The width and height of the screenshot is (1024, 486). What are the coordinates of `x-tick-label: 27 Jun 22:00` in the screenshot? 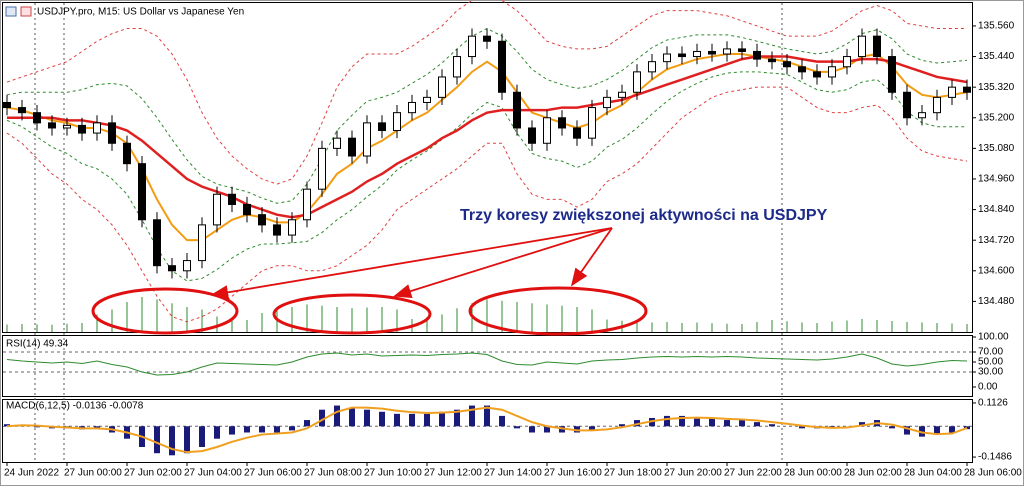 It's located at (753, 473).